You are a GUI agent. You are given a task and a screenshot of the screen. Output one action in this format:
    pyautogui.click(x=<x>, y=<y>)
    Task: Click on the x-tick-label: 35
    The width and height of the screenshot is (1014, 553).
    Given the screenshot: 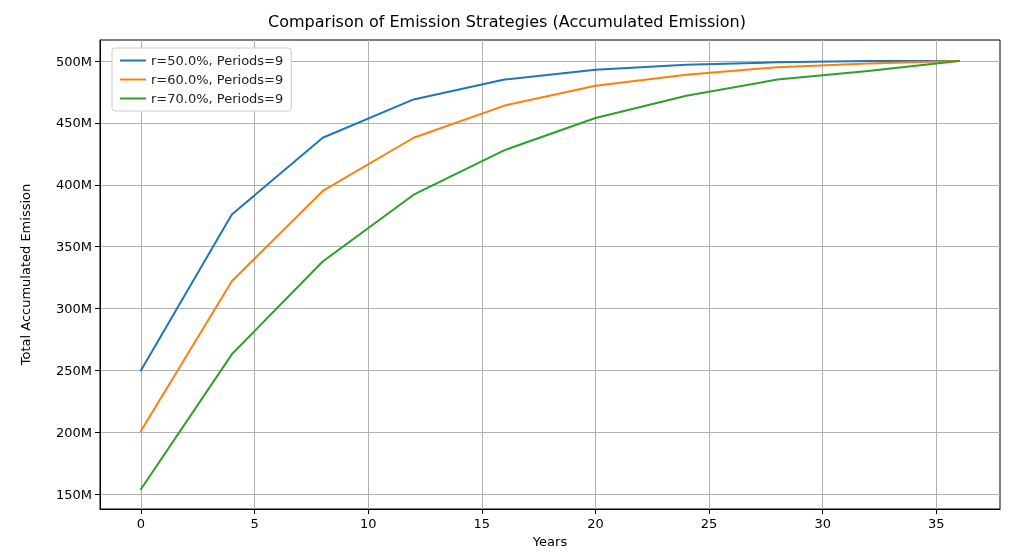 What is the action you would take?
    pyautogui.click(x=936, y=523)
    